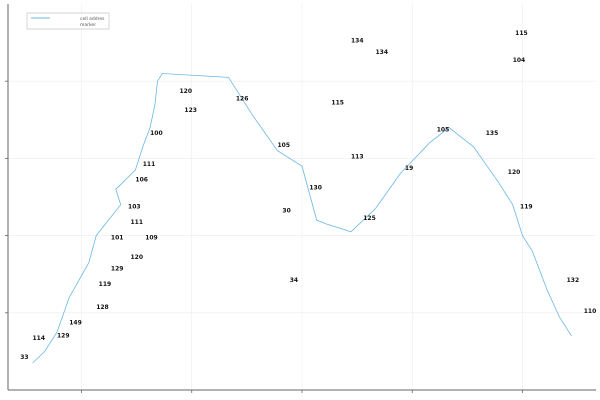 This screenshot has height=400, width=600. What do you see at coordinates (151, 237) in the screenshot?
I see `marker-label: 109` at bounding box center [151, 237].